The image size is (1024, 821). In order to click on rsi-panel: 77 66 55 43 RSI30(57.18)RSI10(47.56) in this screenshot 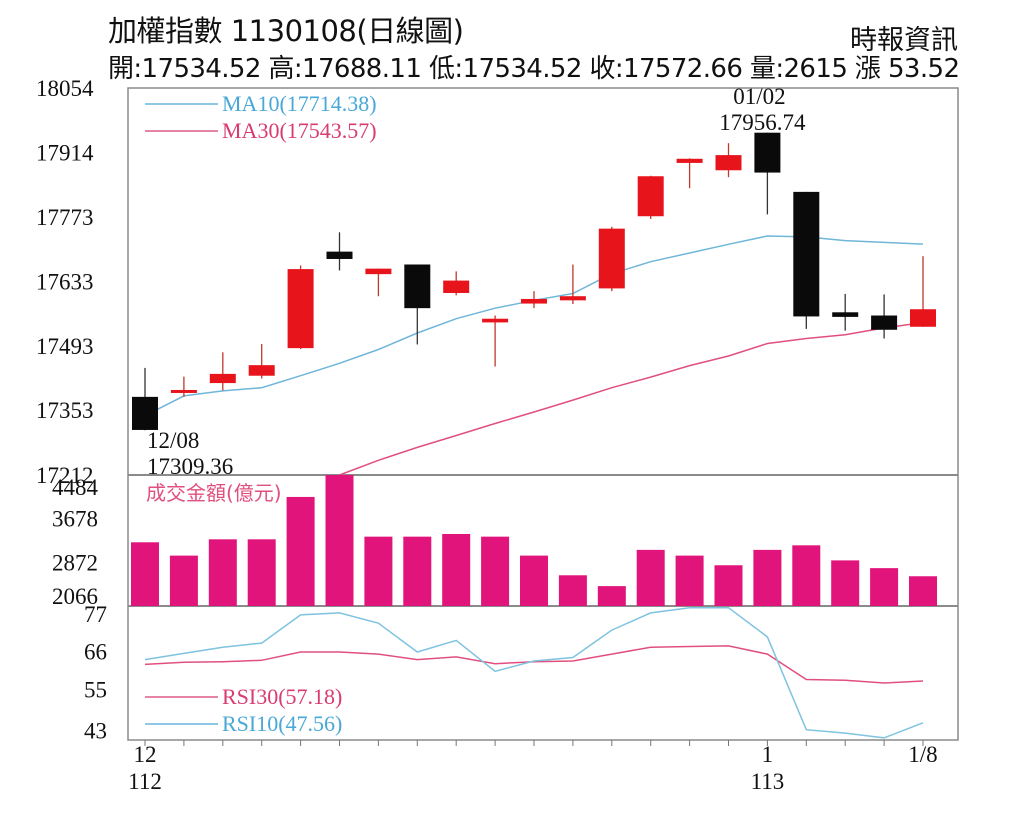, I will do `click(504, 673)`.